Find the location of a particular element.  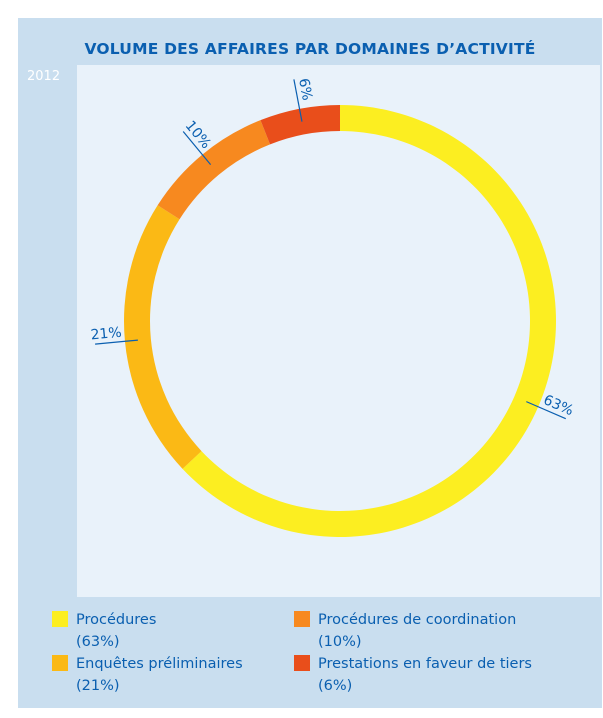

legend-item-prestations: Prestations en faveur de tiers (6%) is located at coordinates (413, 675).